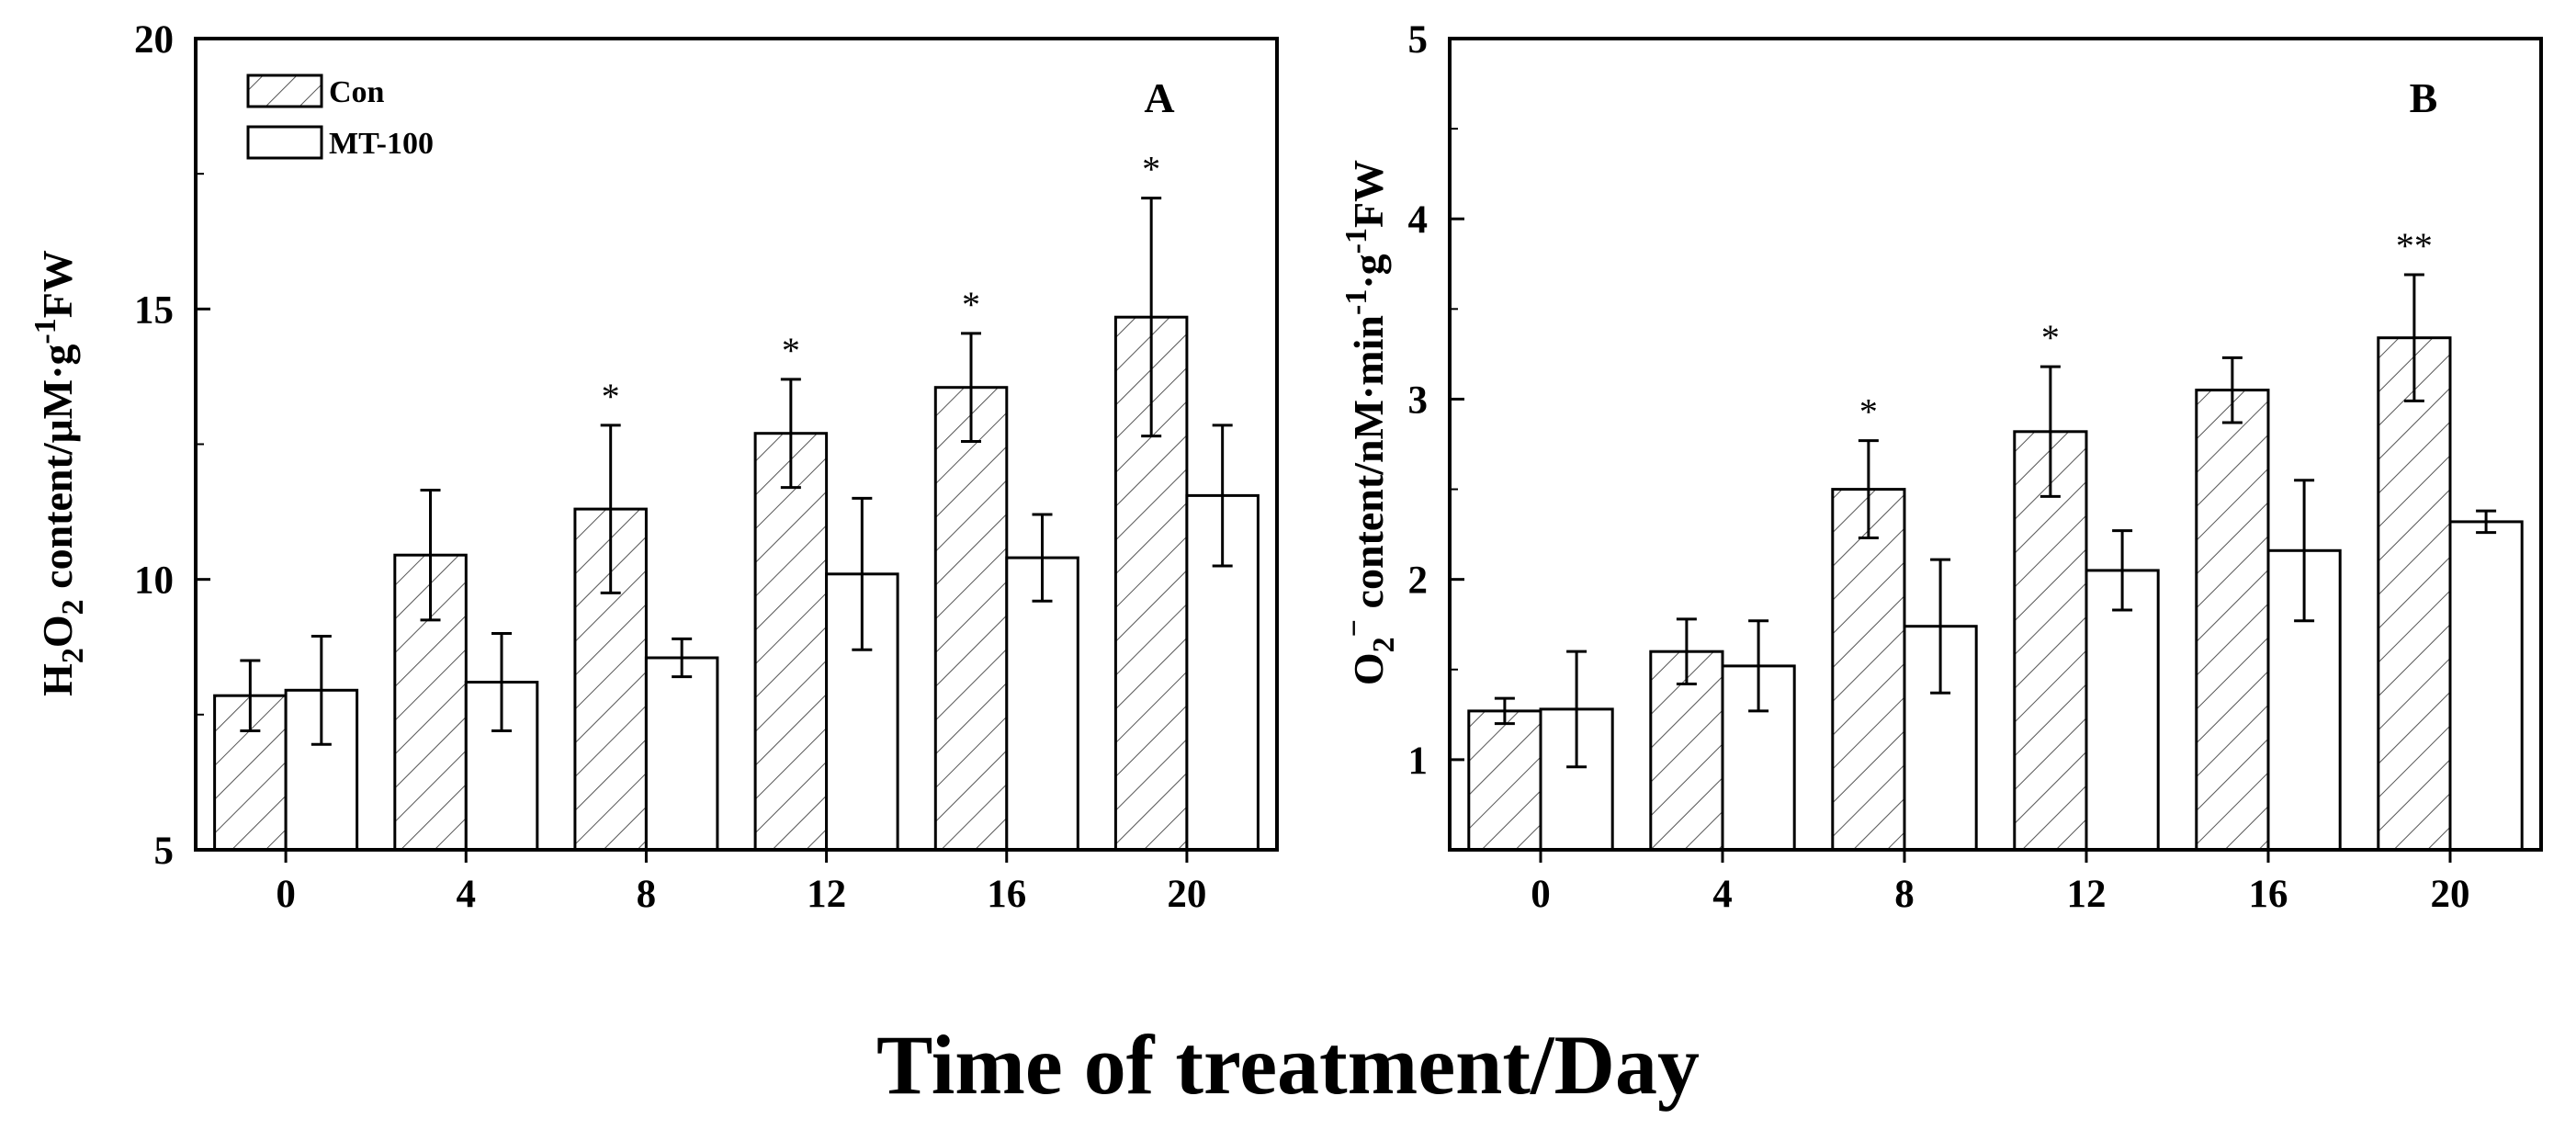  What do you see at coordinates (1541, 894) in the screenshot?
I see `panel-b-x-tick-label: 0` at bounding box center [1541, 894].